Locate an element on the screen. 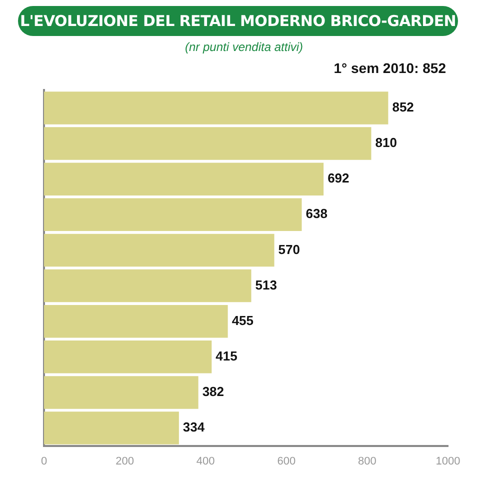  x-tick-label: 200 is located at coordinates (125, 461).